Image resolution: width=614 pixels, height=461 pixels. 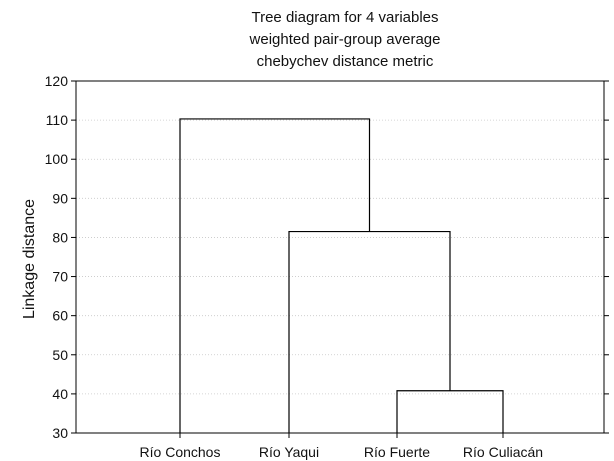 What do you see at coordinates (289, 452) in the screenshot?
I see `leaf-label-2: Río Yaqui` at bounding box center [289, 452].